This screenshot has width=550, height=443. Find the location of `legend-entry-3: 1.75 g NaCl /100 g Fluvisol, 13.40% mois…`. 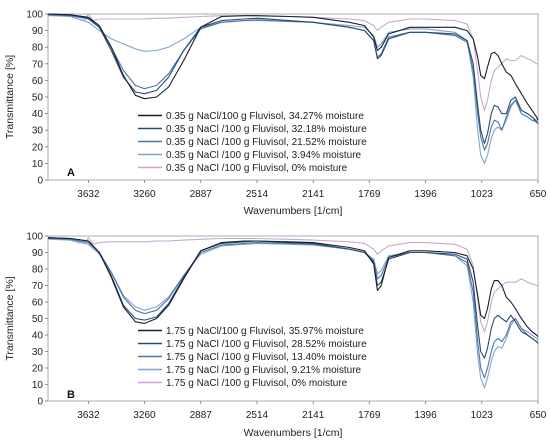

legend-entry-3: 1.75 g NaCl /100 g Fluvisol, 13.40% mois… is located at coordinates (266, 357).